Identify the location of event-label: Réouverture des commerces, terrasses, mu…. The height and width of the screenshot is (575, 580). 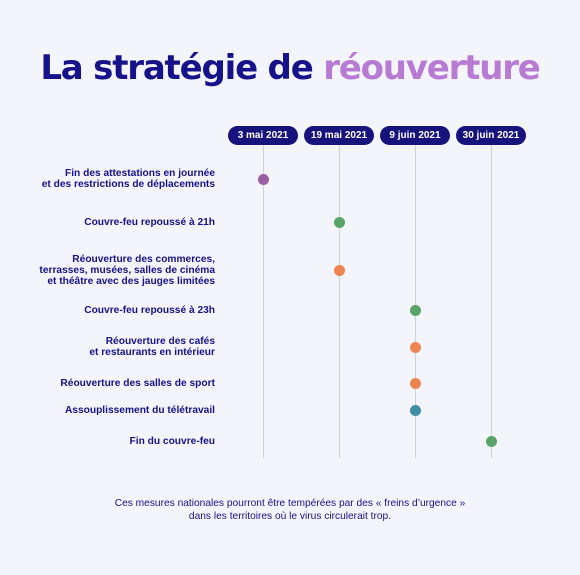
(127, 270).